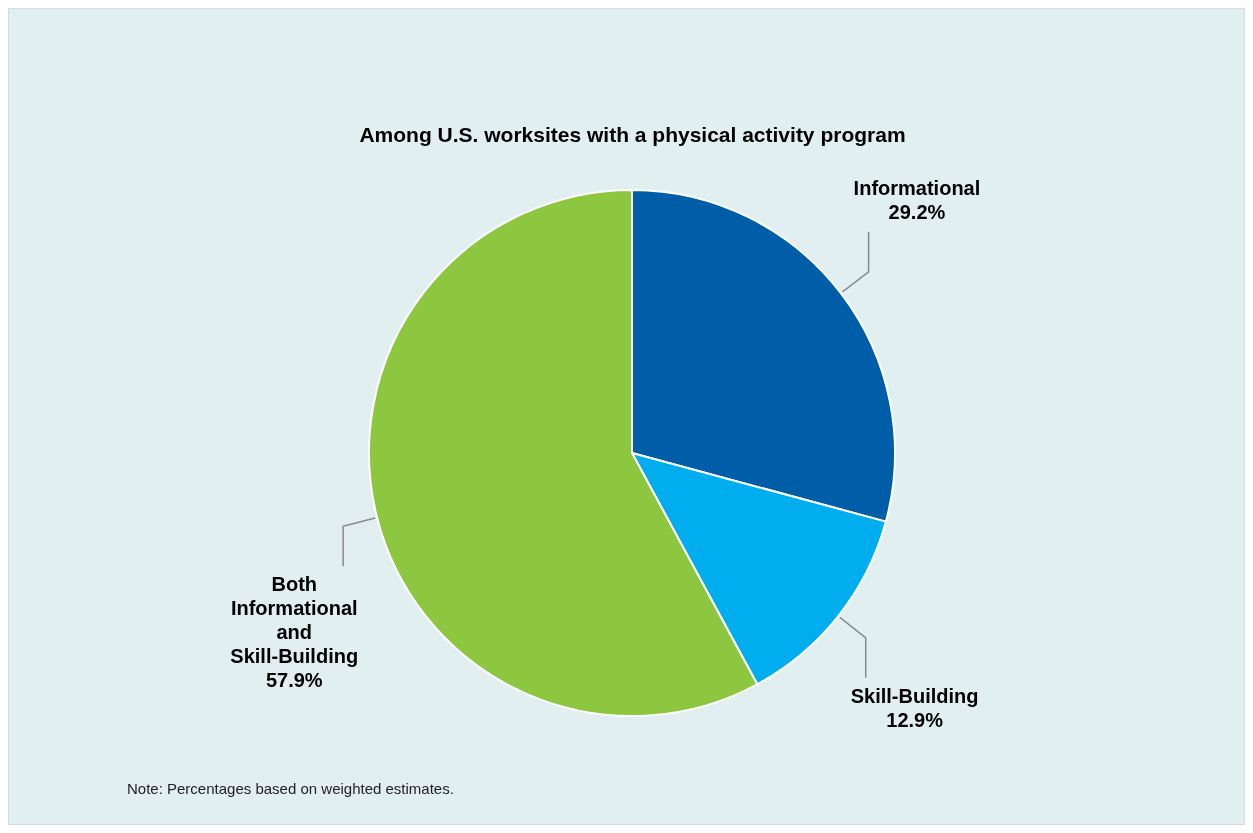  I want to click on slice-label: Skill-Building, so click(914, 696).